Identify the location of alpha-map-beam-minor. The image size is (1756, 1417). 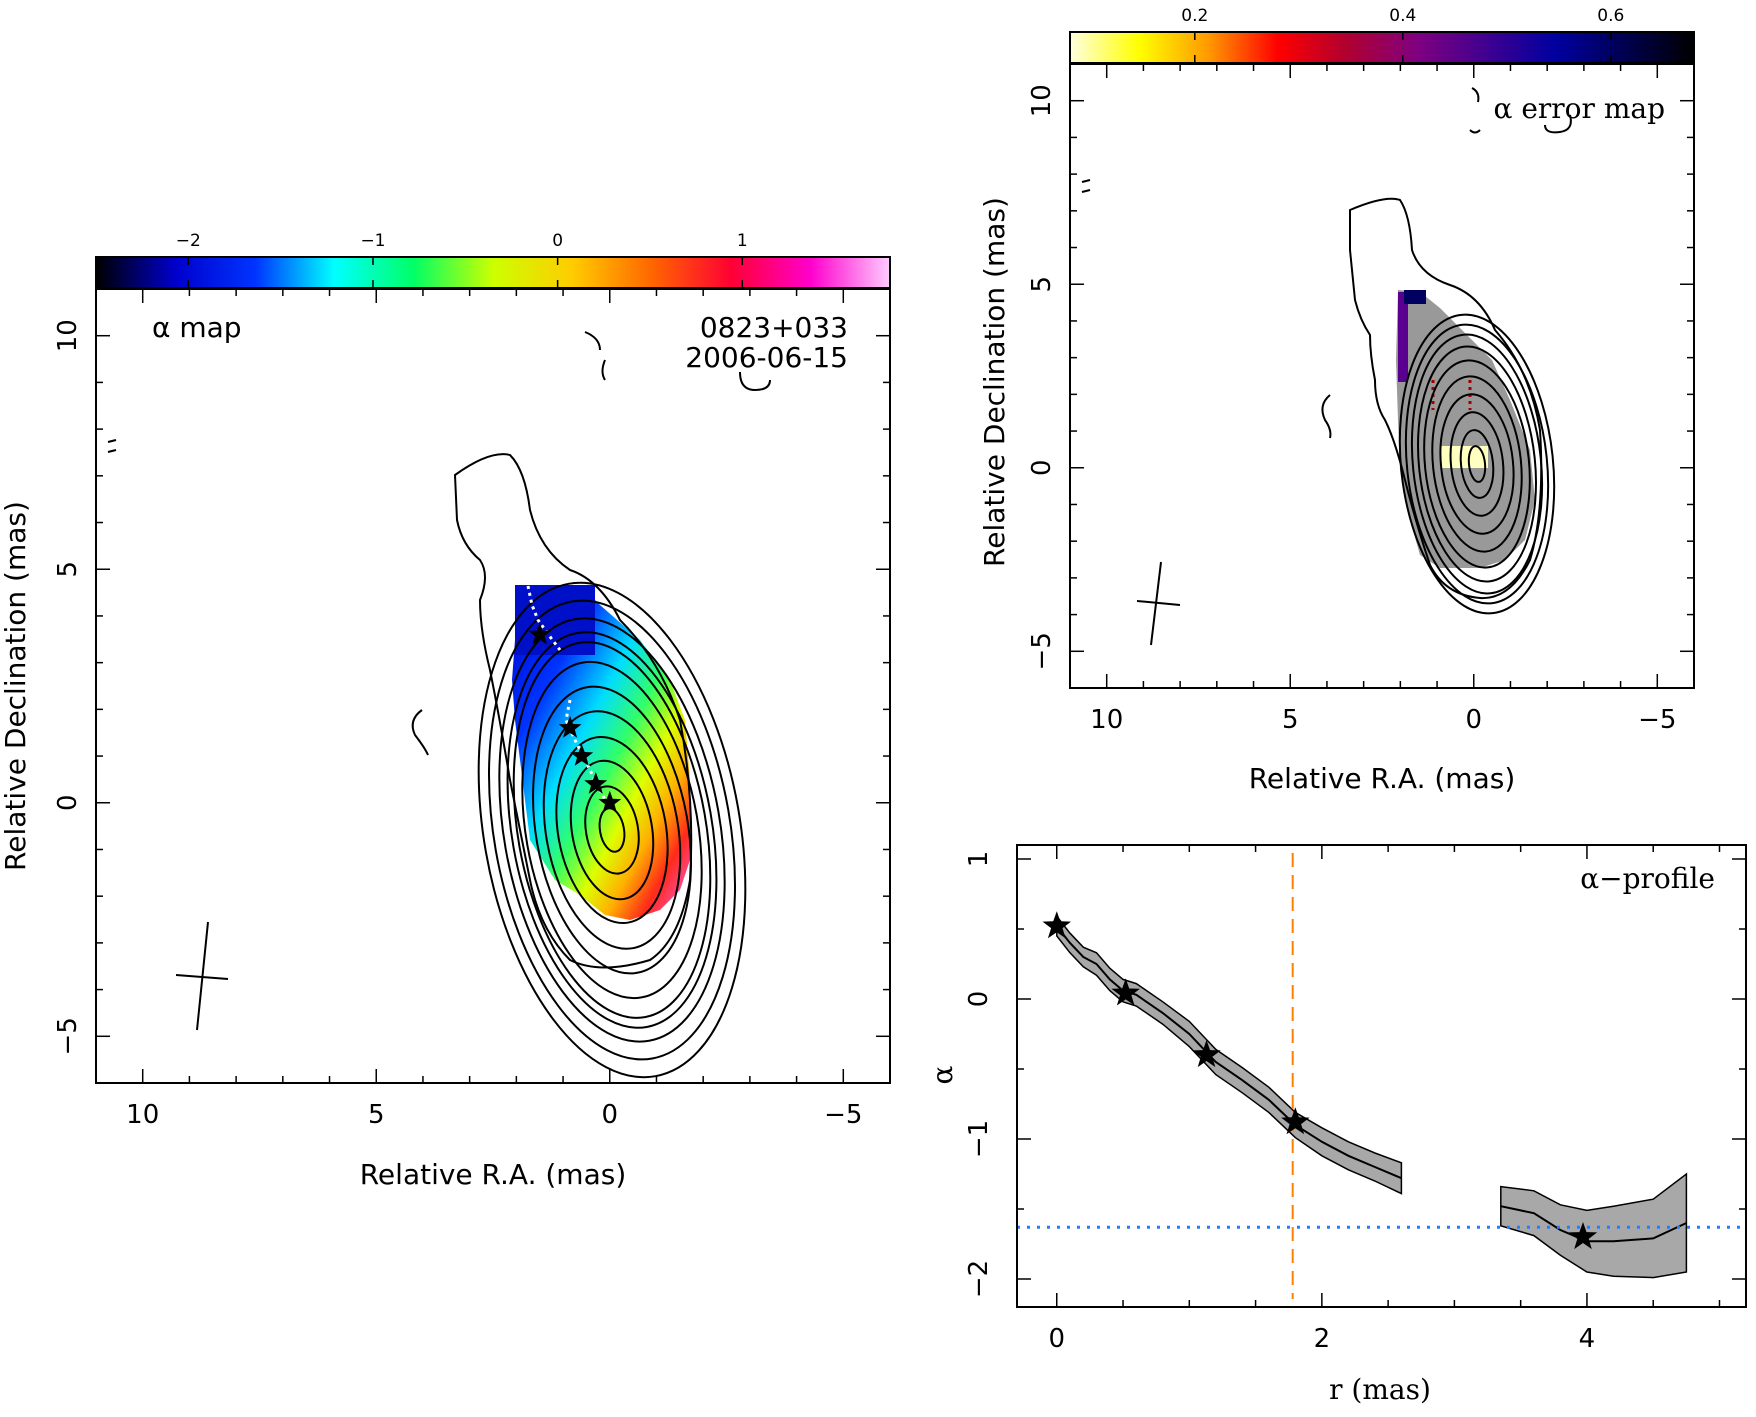
(202, 977).